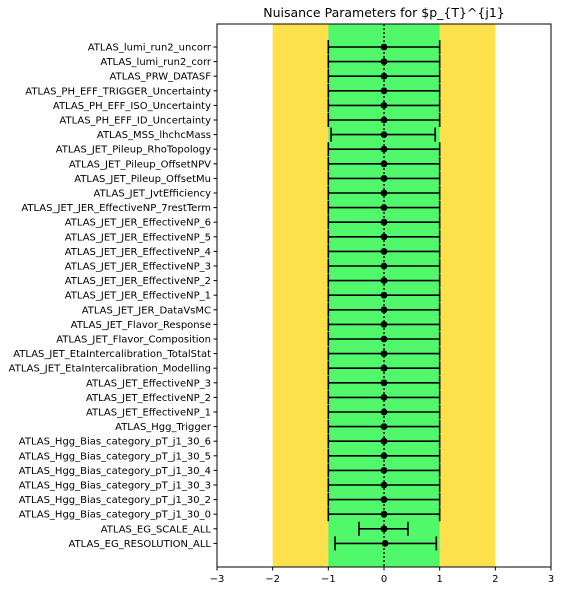  I want to click on parameter-label: ATLAS_JET_Pileup_OffsetNPV, so click(140, 164).